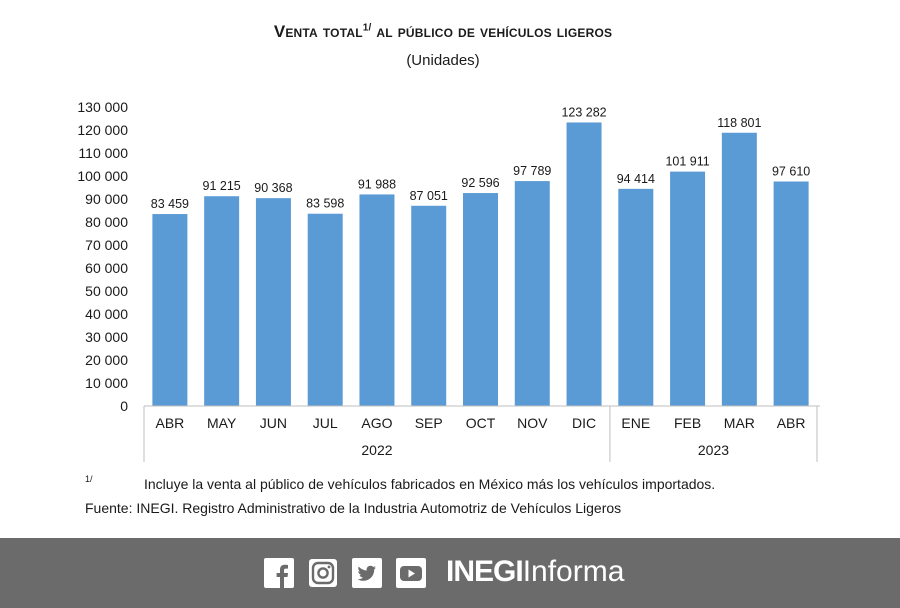 Image resolution: width=900 pixels, height=608 pixels. I want to click on data-label: 118 801, so click(739, 123).